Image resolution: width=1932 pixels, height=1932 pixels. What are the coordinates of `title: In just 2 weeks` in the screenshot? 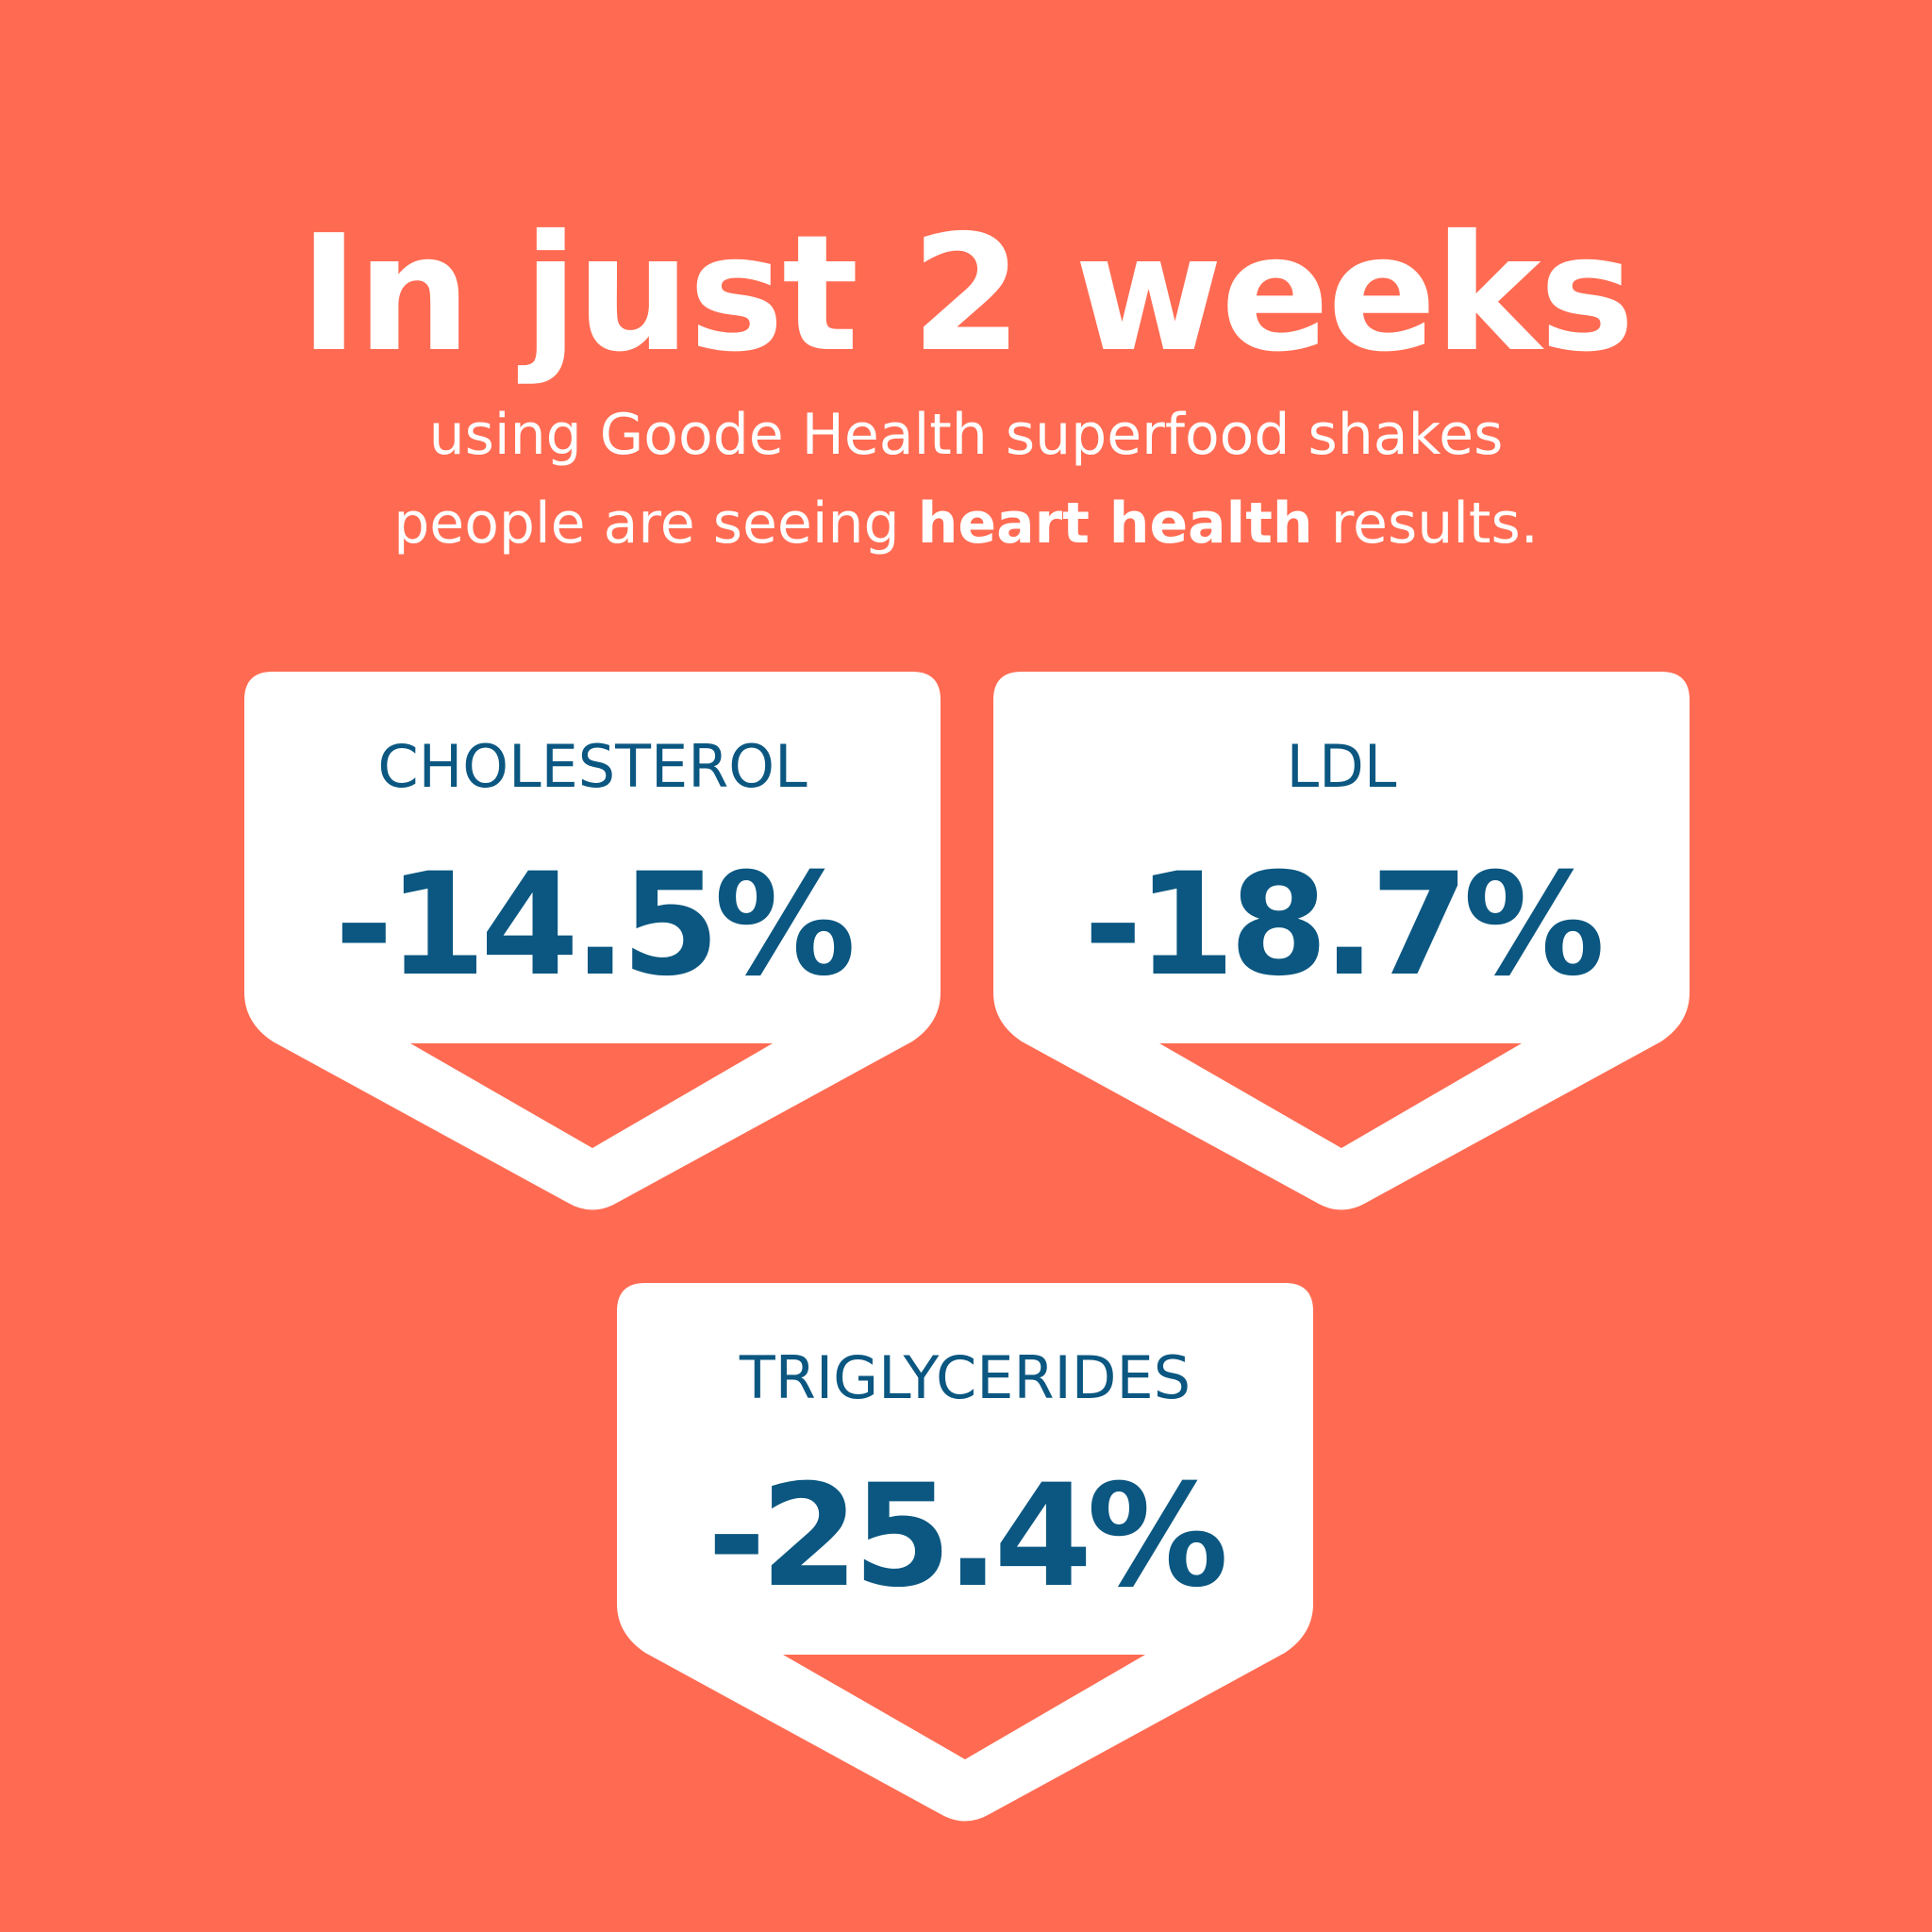 It's located at (966, 295).